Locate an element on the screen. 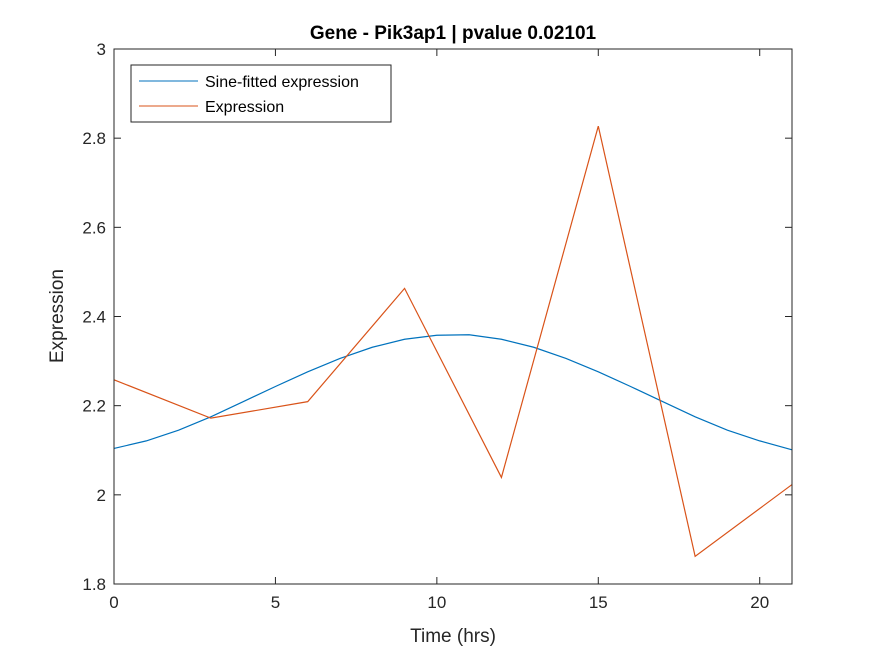 The width and height of the screenshot is (875, 661). legend-label-sine-fitted: Sine-fitted expression is located at coordinates (282, 82).